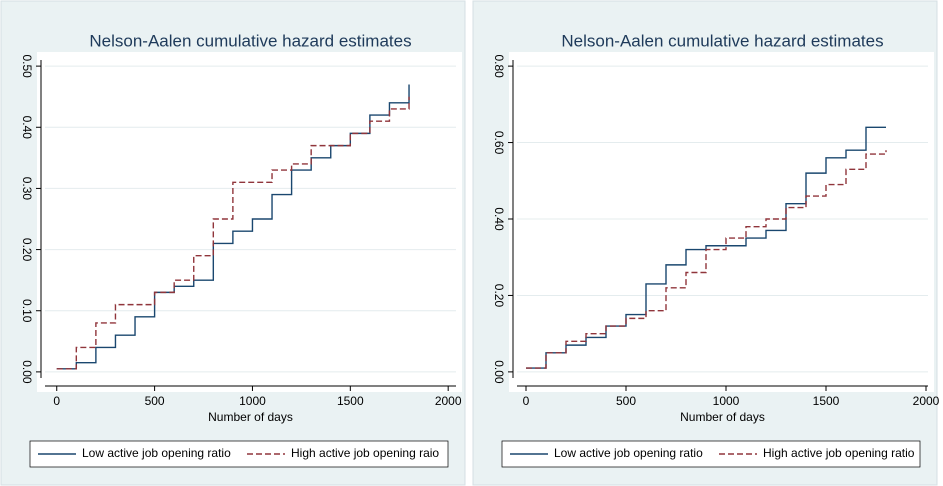 The image size is (943, 486). What do you see at coordinates (365, 453) in the screenshot?
I see `legend-label: High active job opening raio` at bounding box center [365, 453].